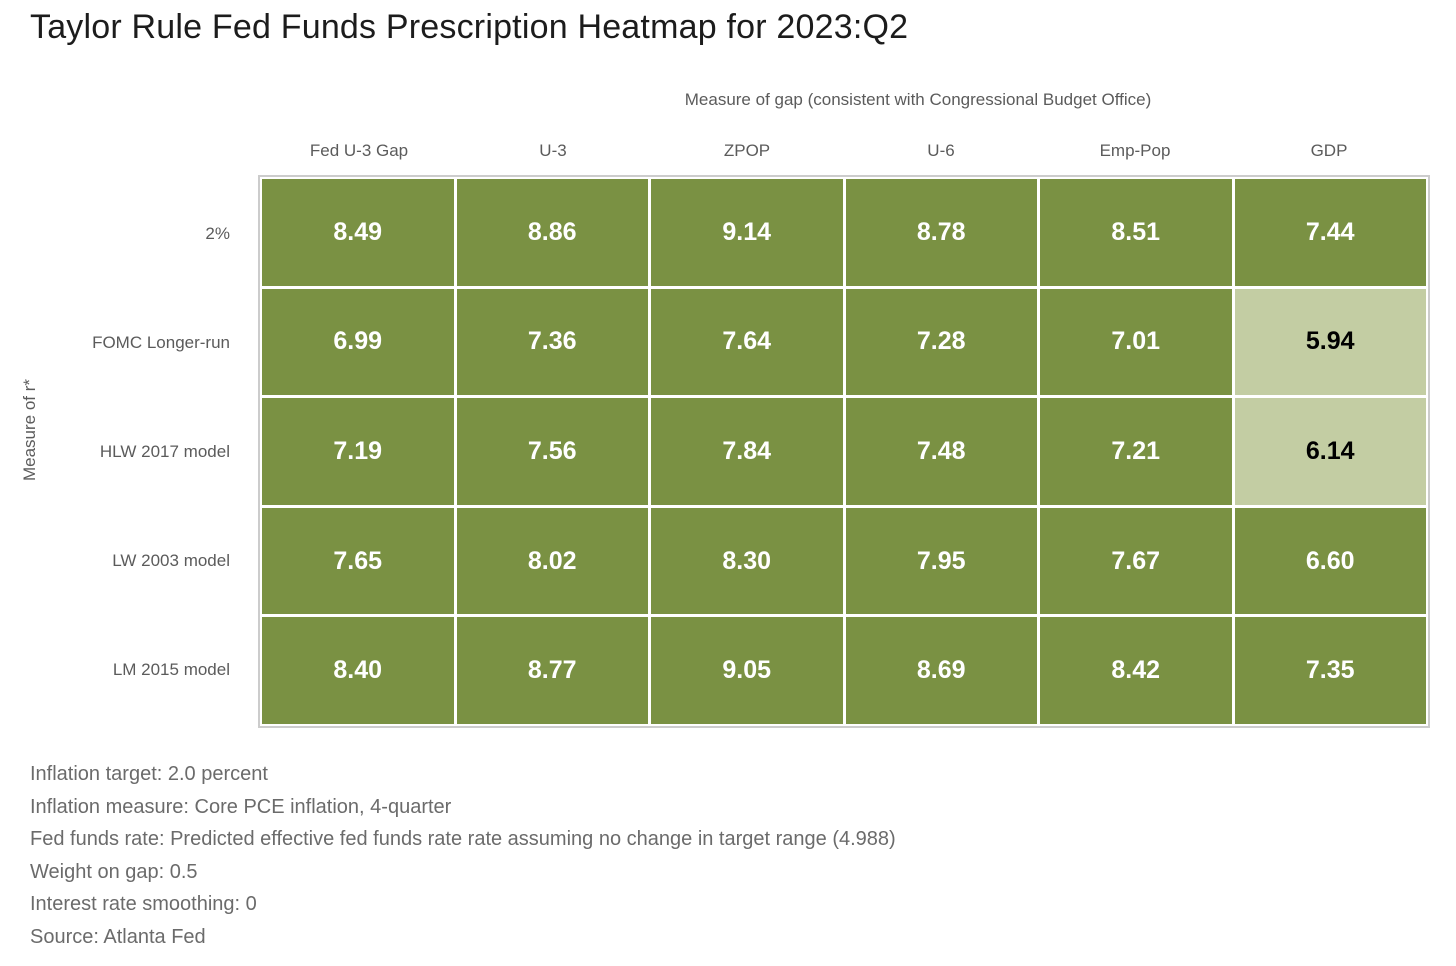 Image resolution: width=1456 pixels, height=966 pixels. Describe the element at coordinates (1136, 342) in the screenshot. I see `heatmap-cell: 7.01` at that location.